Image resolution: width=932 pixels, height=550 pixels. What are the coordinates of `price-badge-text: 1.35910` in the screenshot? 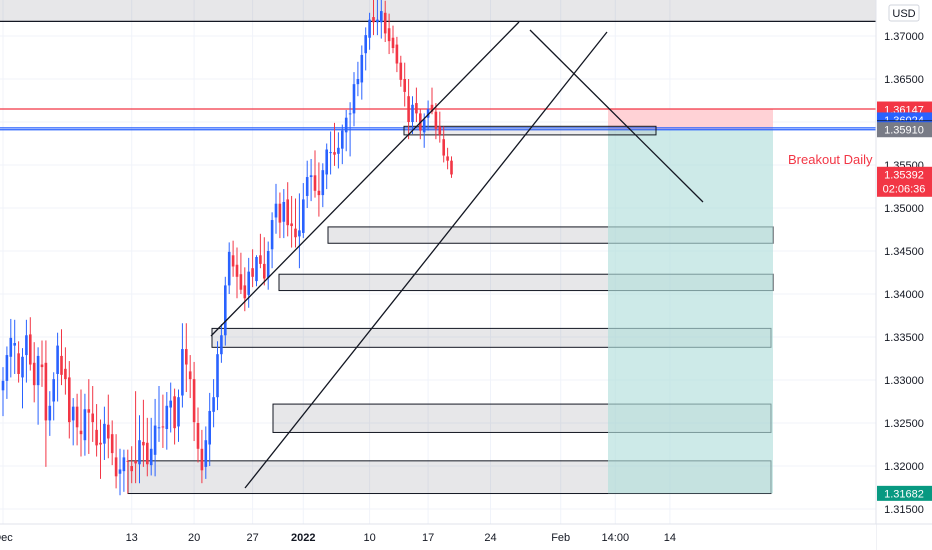 It's located at (904, 131).